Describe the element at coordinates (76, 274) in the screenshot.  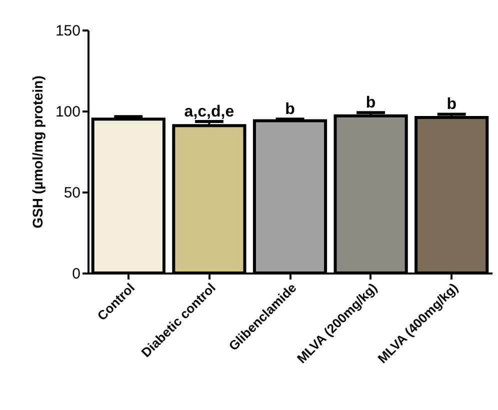
I see `y-tick-label: 0` at that location.